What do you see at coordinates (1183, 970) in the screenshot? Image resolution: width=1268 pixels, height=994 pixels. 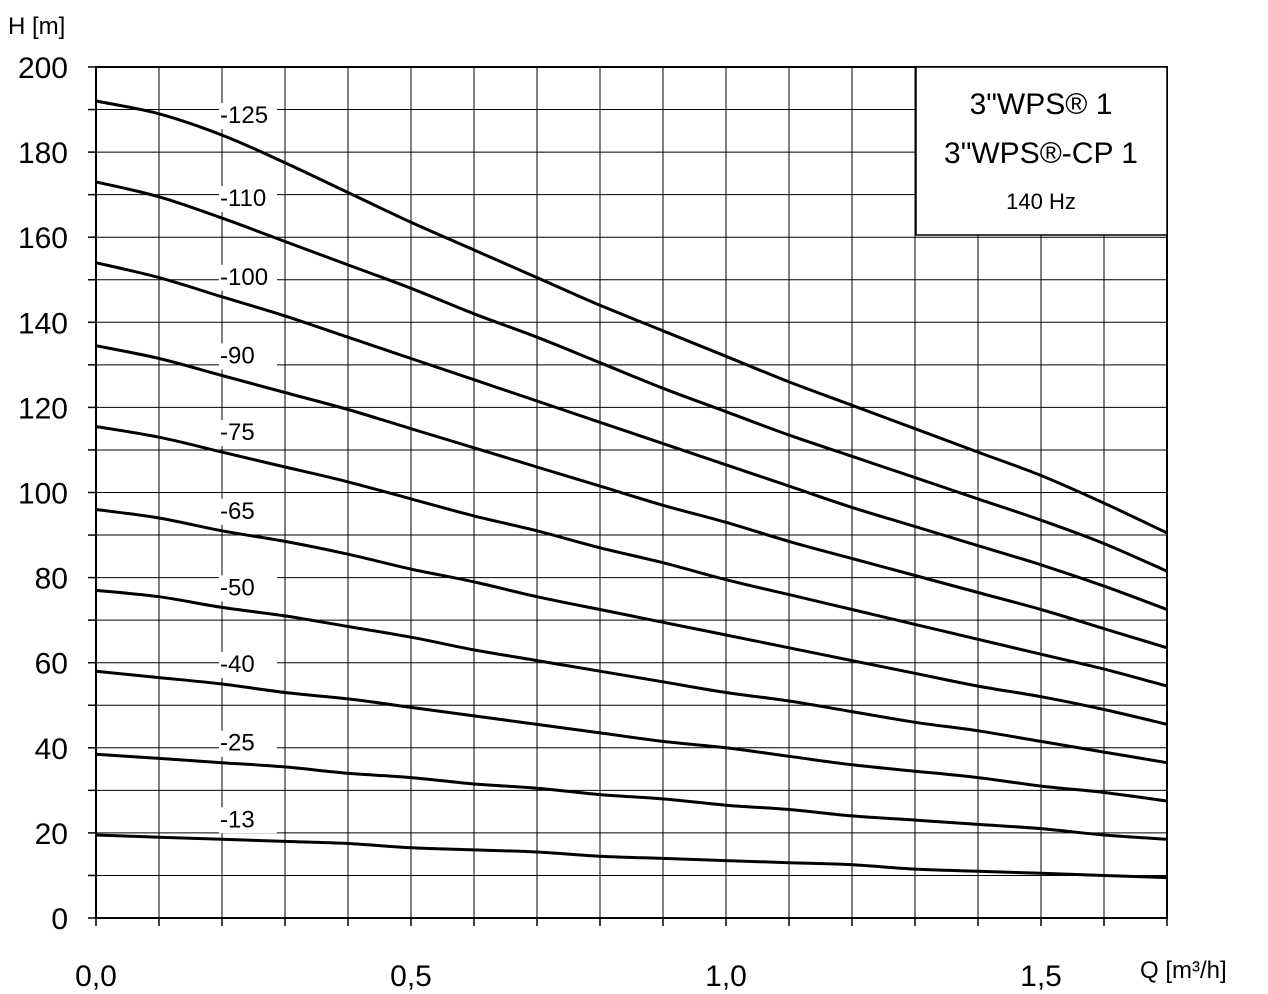 I see `x-axis-title: Q [m³/h]` at bounding box center [1183, 970].